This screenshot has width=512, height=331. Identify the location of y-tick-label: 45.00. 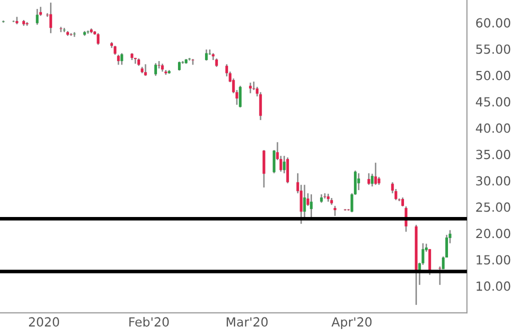
(493, 102).